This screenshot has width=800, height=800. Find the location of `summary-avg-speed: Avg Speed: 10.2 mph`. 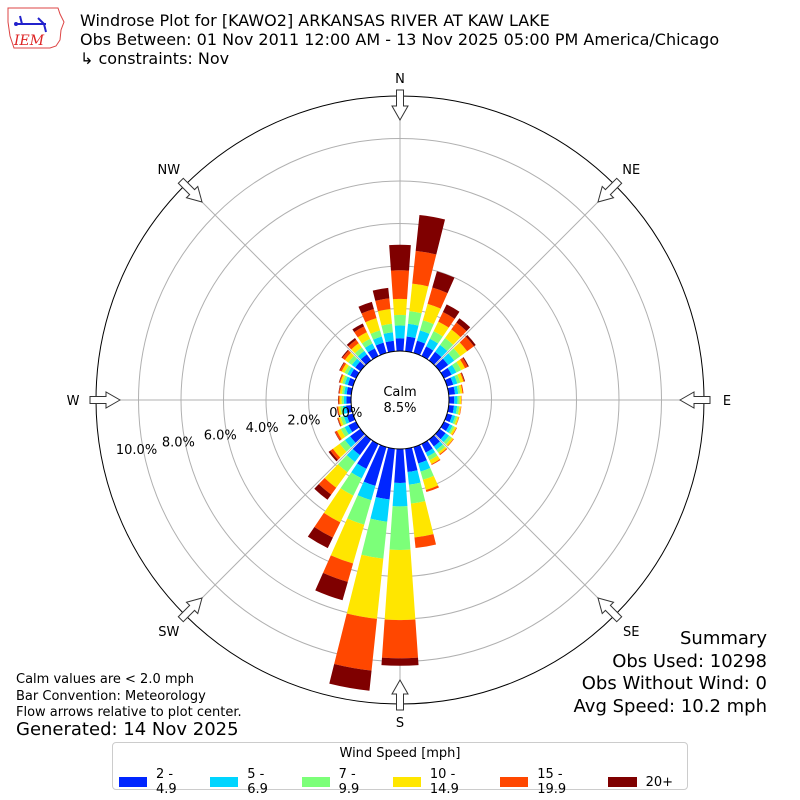

summary-avg-speed: Avg Speed: 10.2 mph is located at coordinates (670, 706).